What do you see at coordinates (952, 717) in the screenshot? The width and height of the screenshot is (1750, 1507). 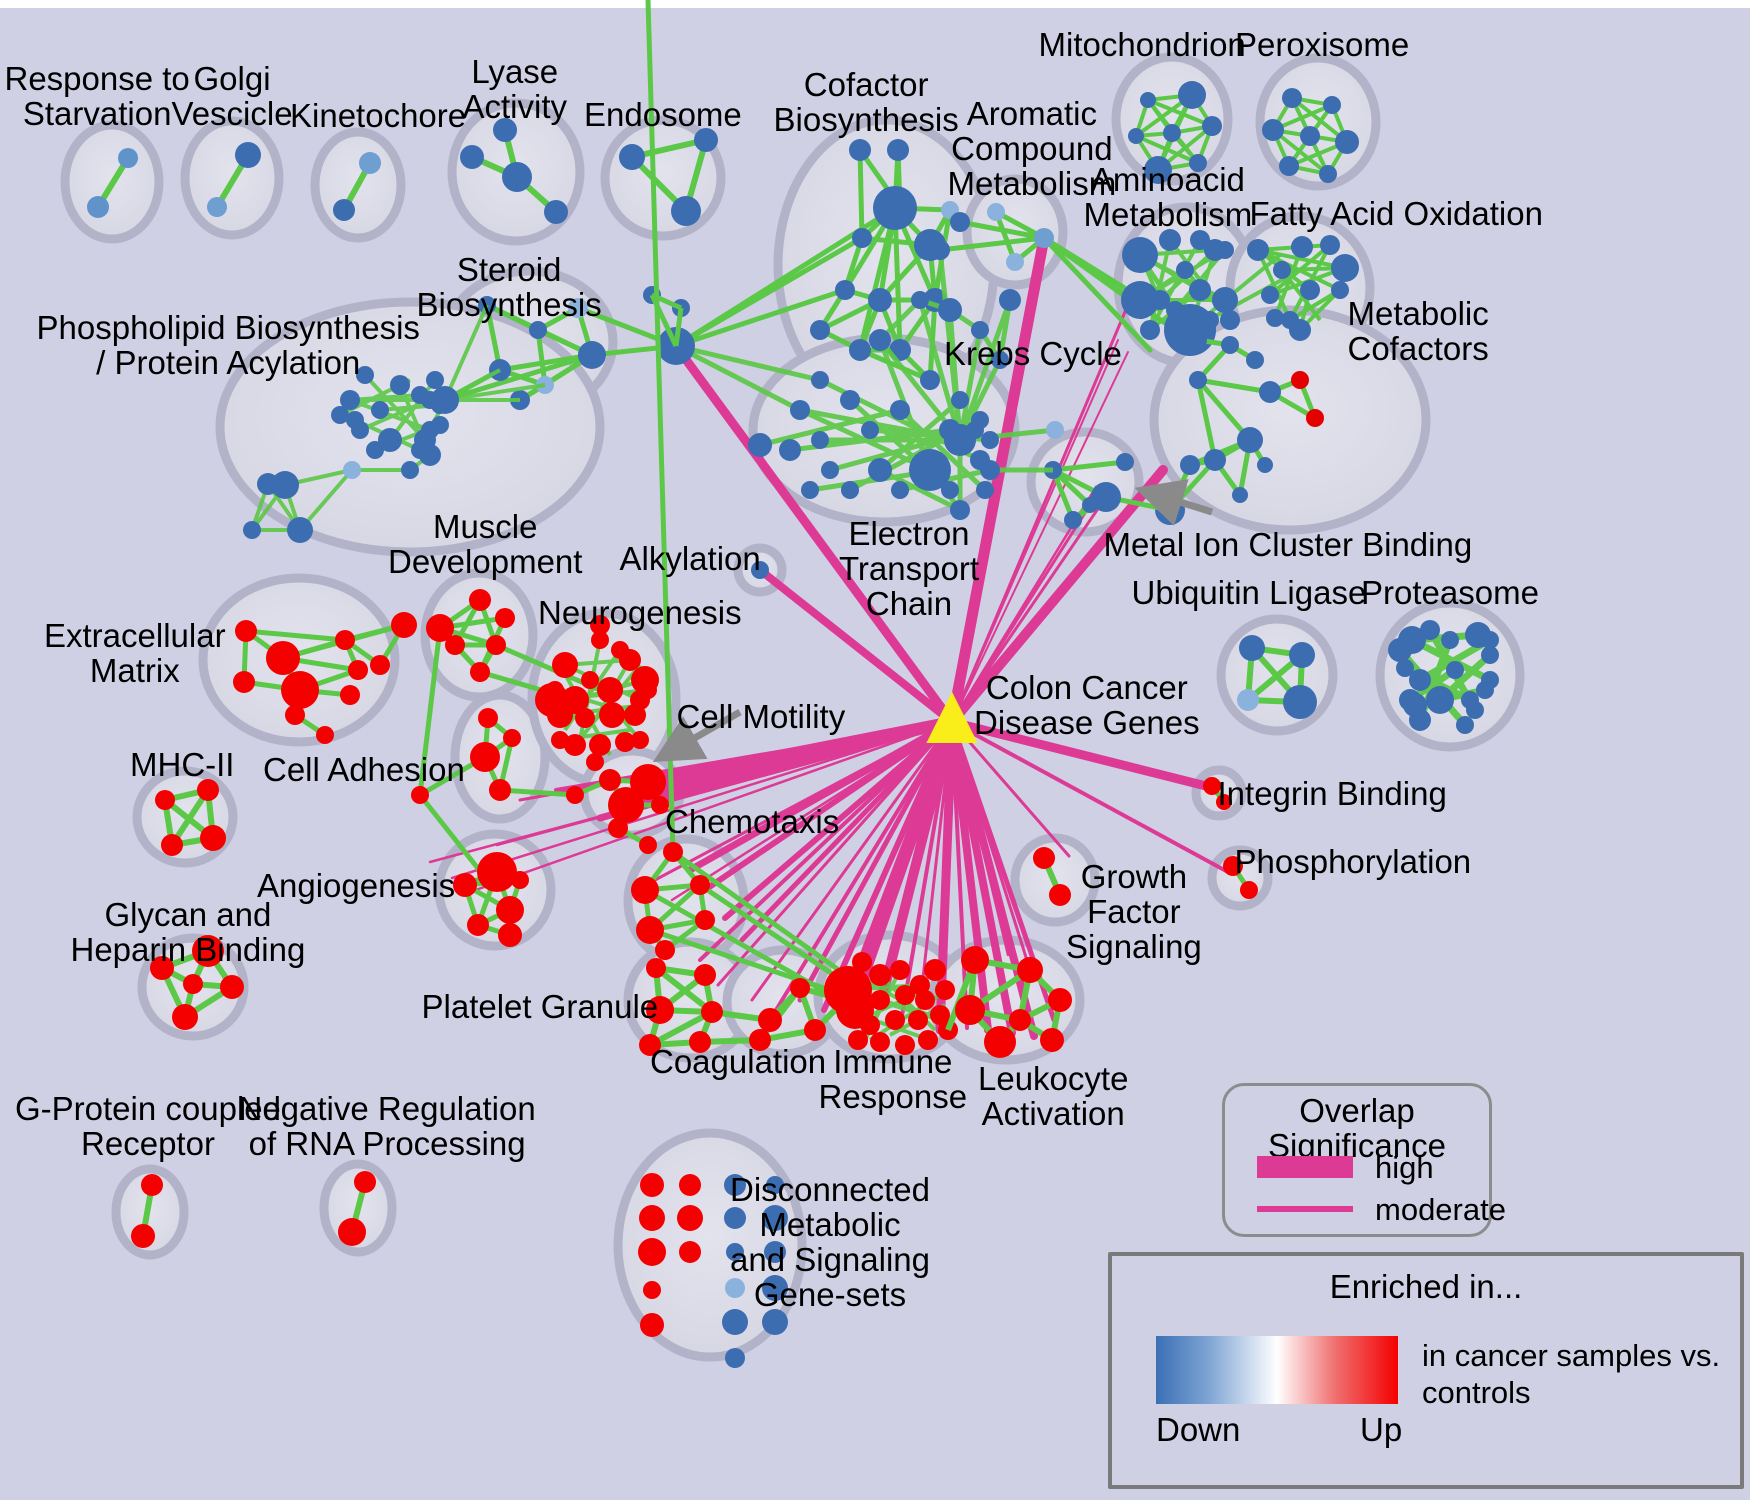 I see `colon-cancer-hub-triangle` at bounding box center [952, 717].